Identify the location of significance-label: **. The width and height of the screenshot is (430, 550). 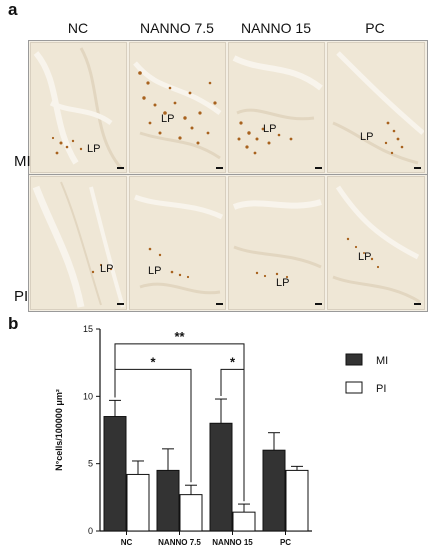
(179, 336).